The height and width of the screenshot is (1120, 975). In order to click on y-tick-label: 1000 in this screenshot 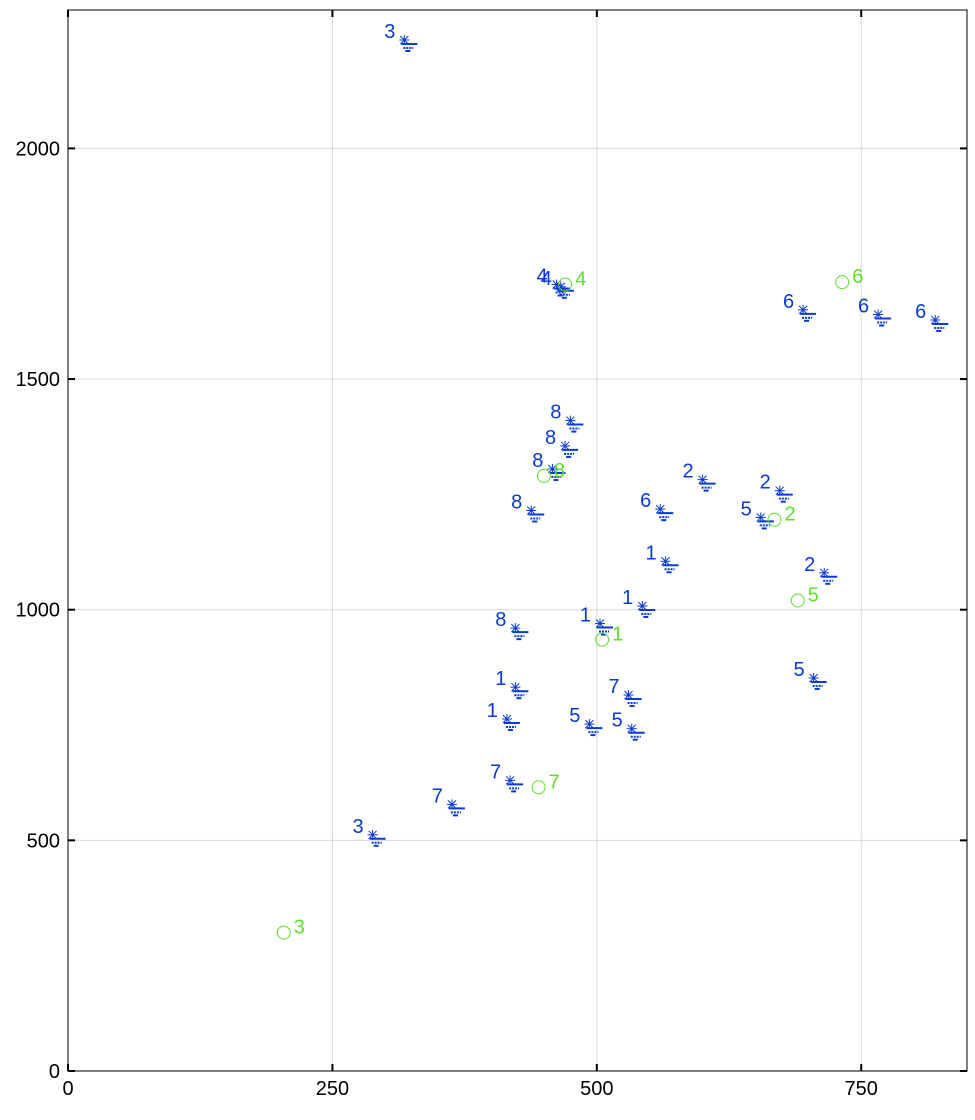, I will do `click(38, 611)`.